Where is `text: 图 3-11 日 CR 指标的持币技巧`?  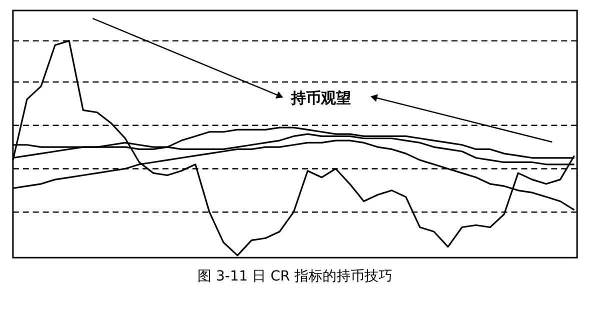 text: 图 3-11 日 CR 指标的持币技巧 is located at coordinates (295, 276).